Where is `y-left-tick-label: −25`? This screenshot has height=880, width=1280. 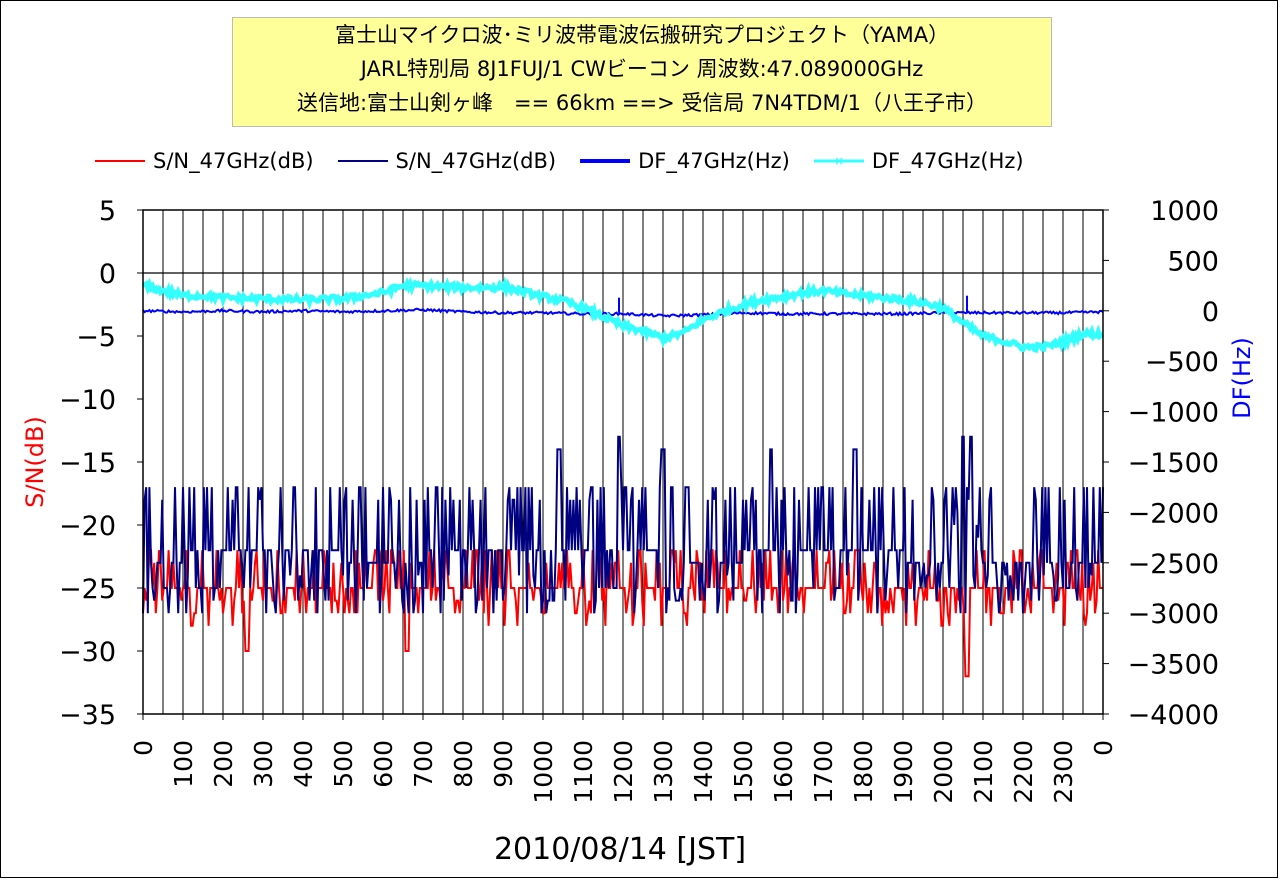 y-left-tick-label: −25 is located at coordinates (87, 589).